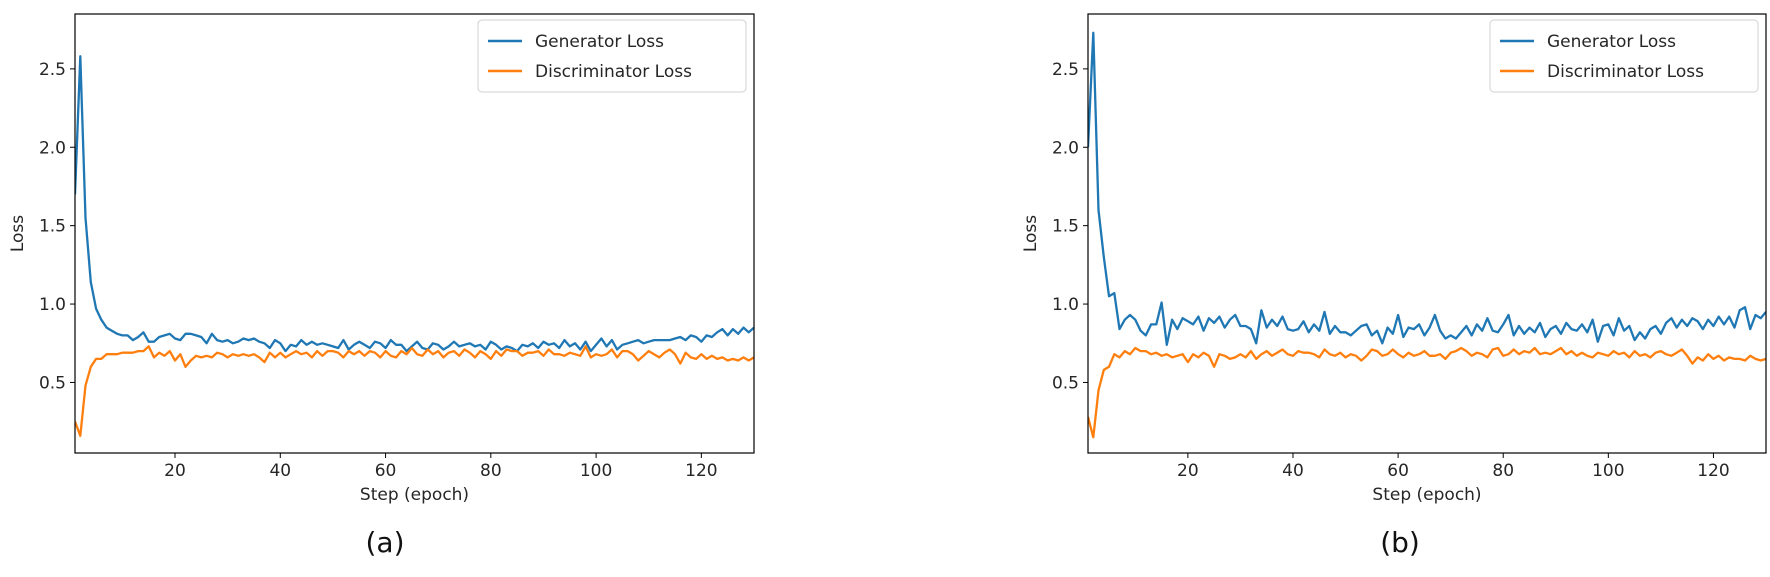 The width and height of the screenshot is (1770, 577). What do you see at coordinates (1400, 542) in the screenshot?
I see `panel-label: (b)` at bounding box center [1400, 542].